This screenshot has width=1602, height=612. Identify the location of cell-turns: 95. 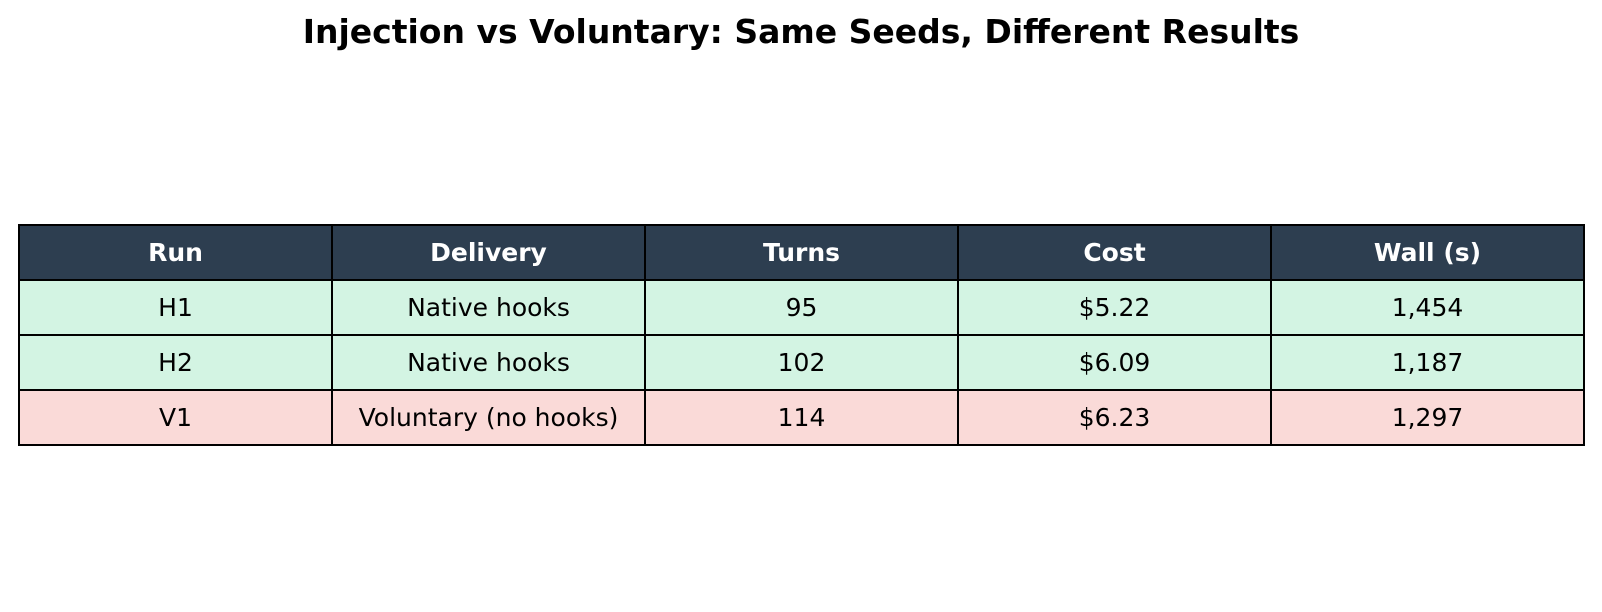
(801, 307).